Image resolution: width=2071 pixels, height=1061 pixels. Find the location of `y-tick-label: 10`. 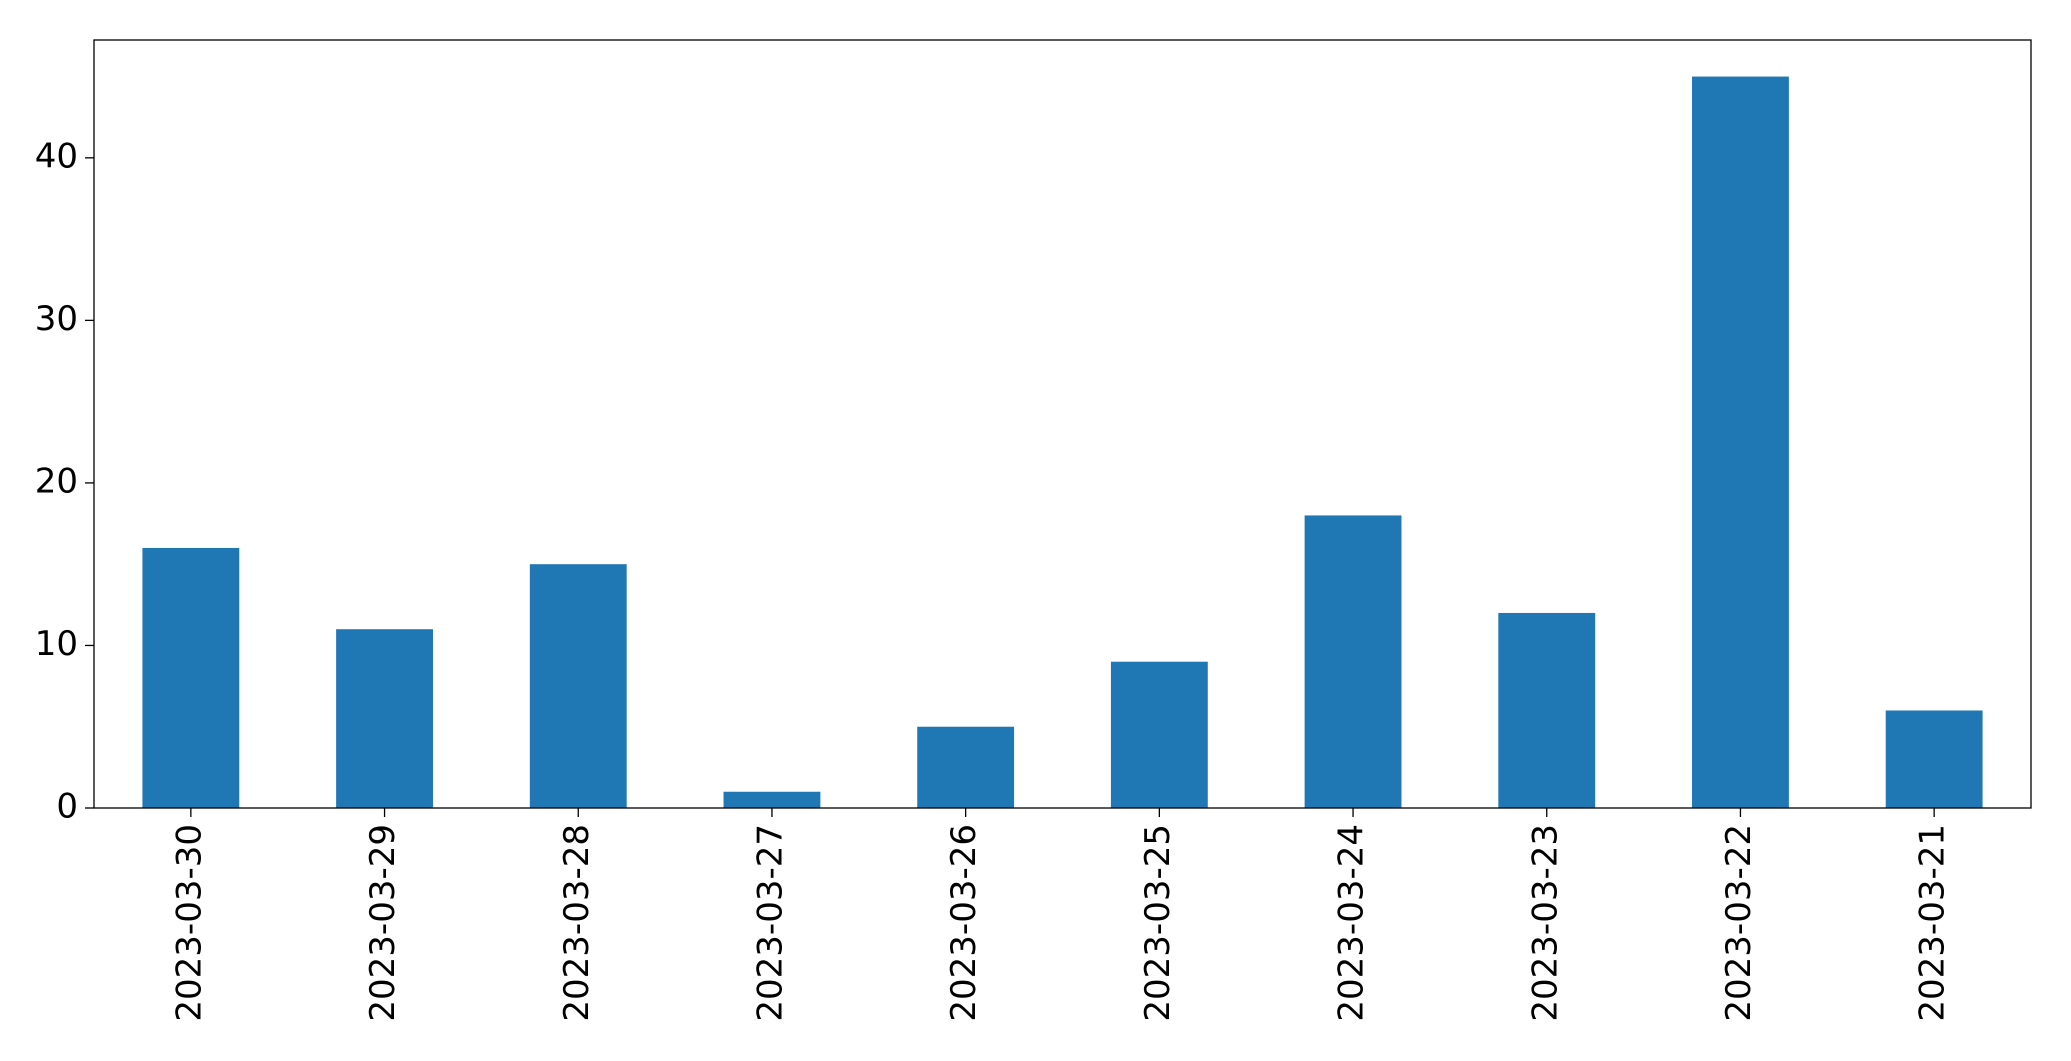

y-tick-label: 10 is located at coordinates (56, 644).